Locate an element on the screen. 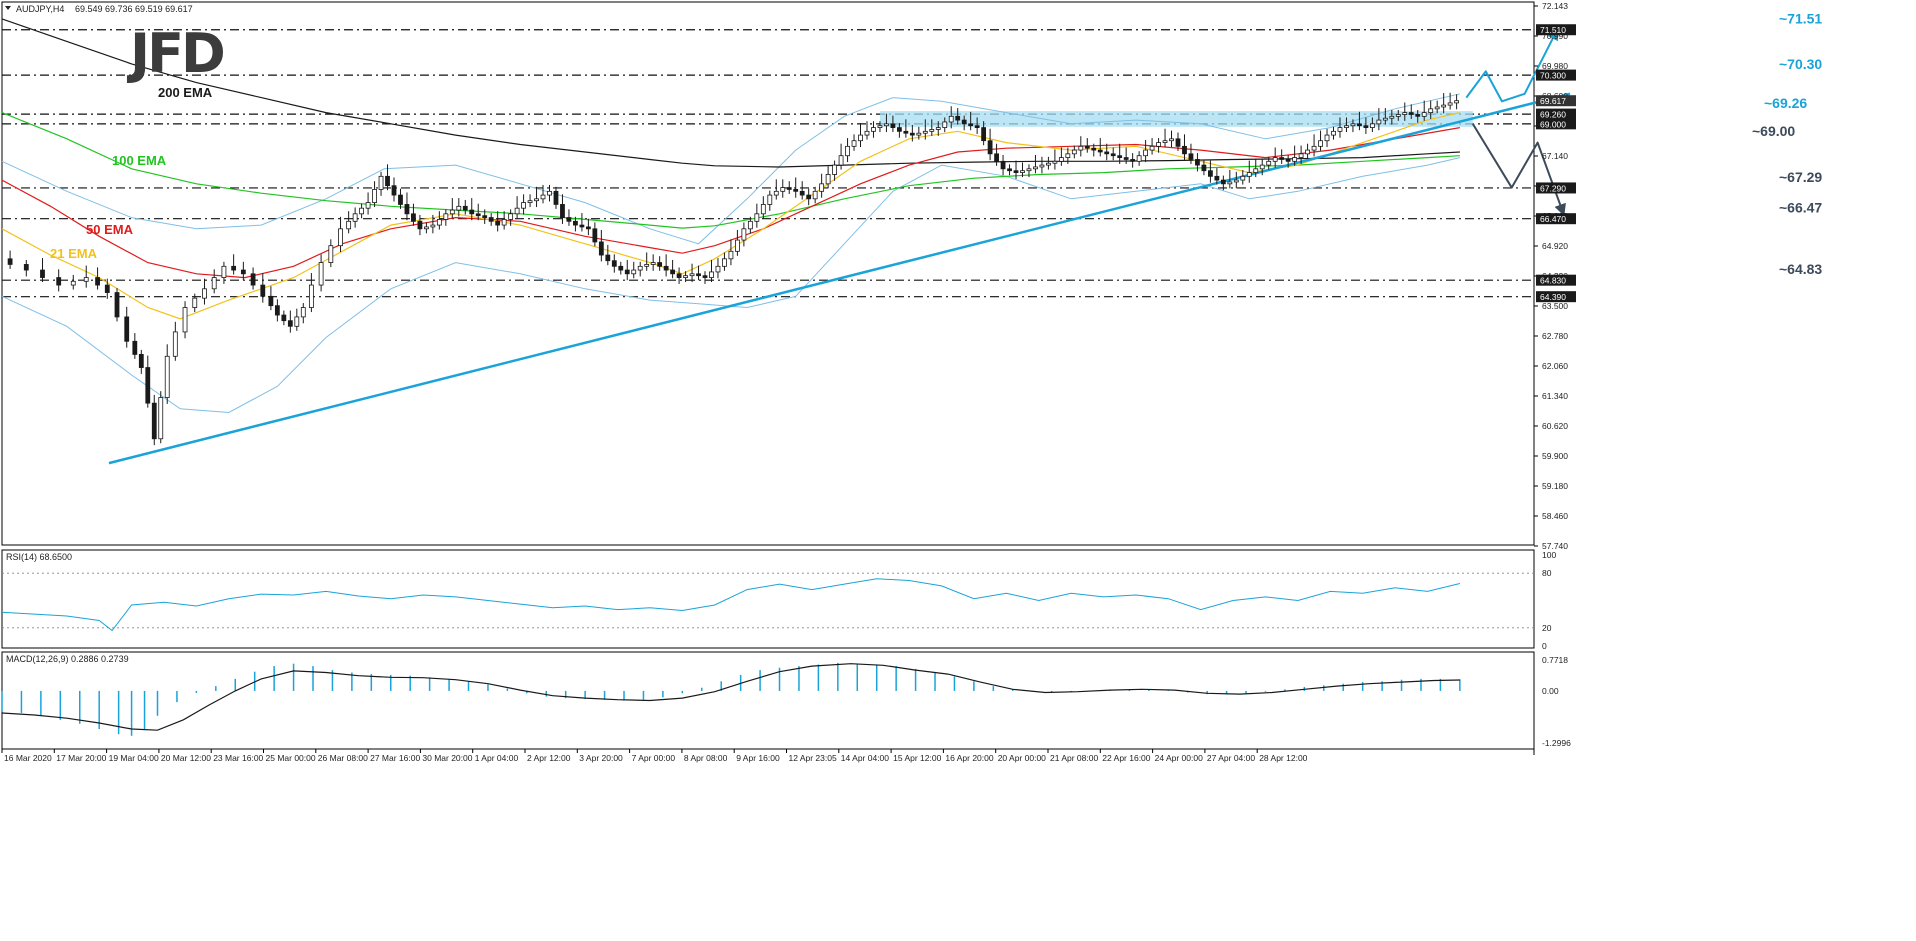 The width and height of the screenshot is (1916, 941). price-axis-label: 62.060 is located at coordinates (1555, 366).